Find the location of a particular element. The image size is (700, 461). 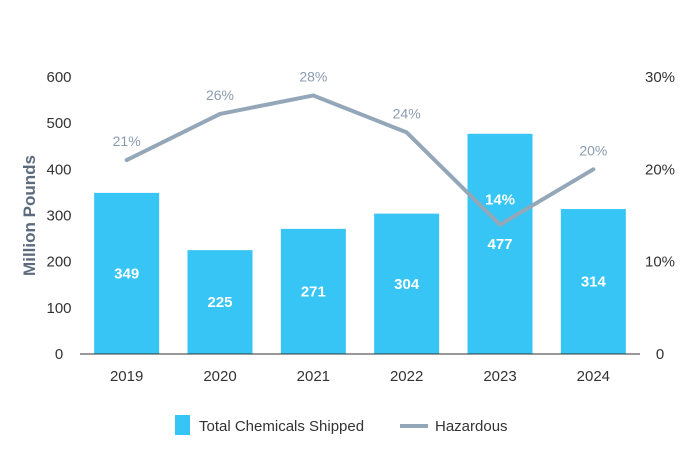

right-tick-label: 0 is located at coordinates (660, 354).